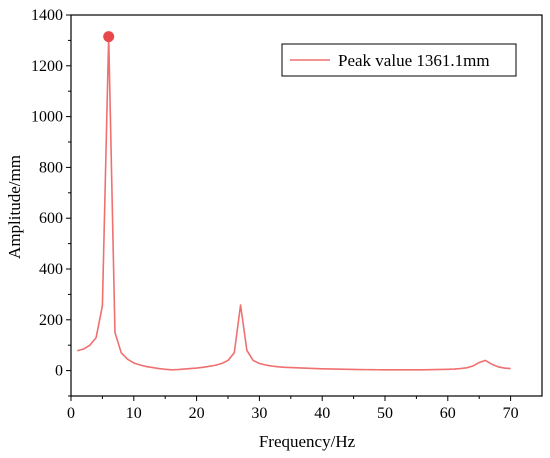  What do you see at coordinates (259, 413) in the screenshot?
I see `x-tick-label: 30` at bounding box center [259, 413].